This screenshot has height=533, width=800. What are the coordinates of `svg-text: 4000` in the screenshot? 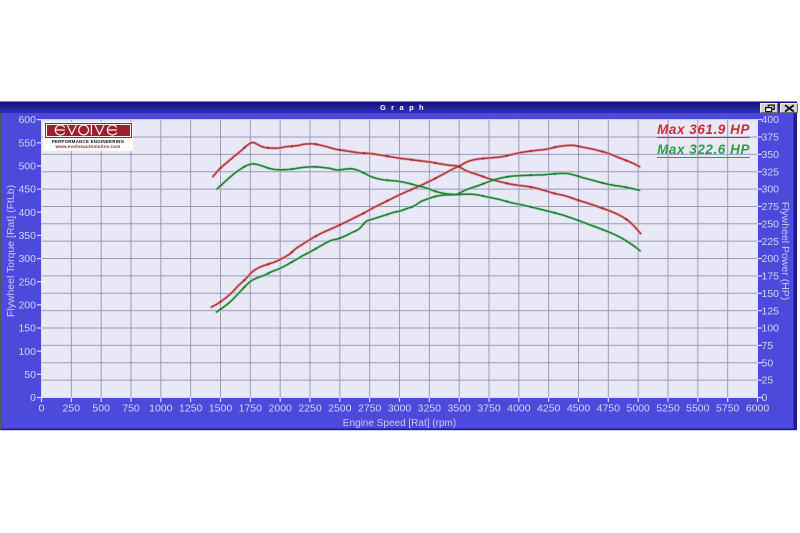 It's located at (519, 409).